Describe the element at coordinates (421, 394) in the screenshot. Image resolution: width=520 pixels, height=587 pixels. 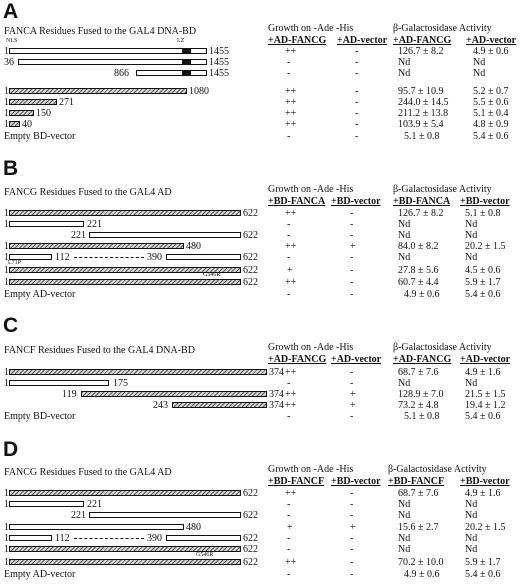
I see `beta-value-1: 128.9 ± 7.0` at that location.